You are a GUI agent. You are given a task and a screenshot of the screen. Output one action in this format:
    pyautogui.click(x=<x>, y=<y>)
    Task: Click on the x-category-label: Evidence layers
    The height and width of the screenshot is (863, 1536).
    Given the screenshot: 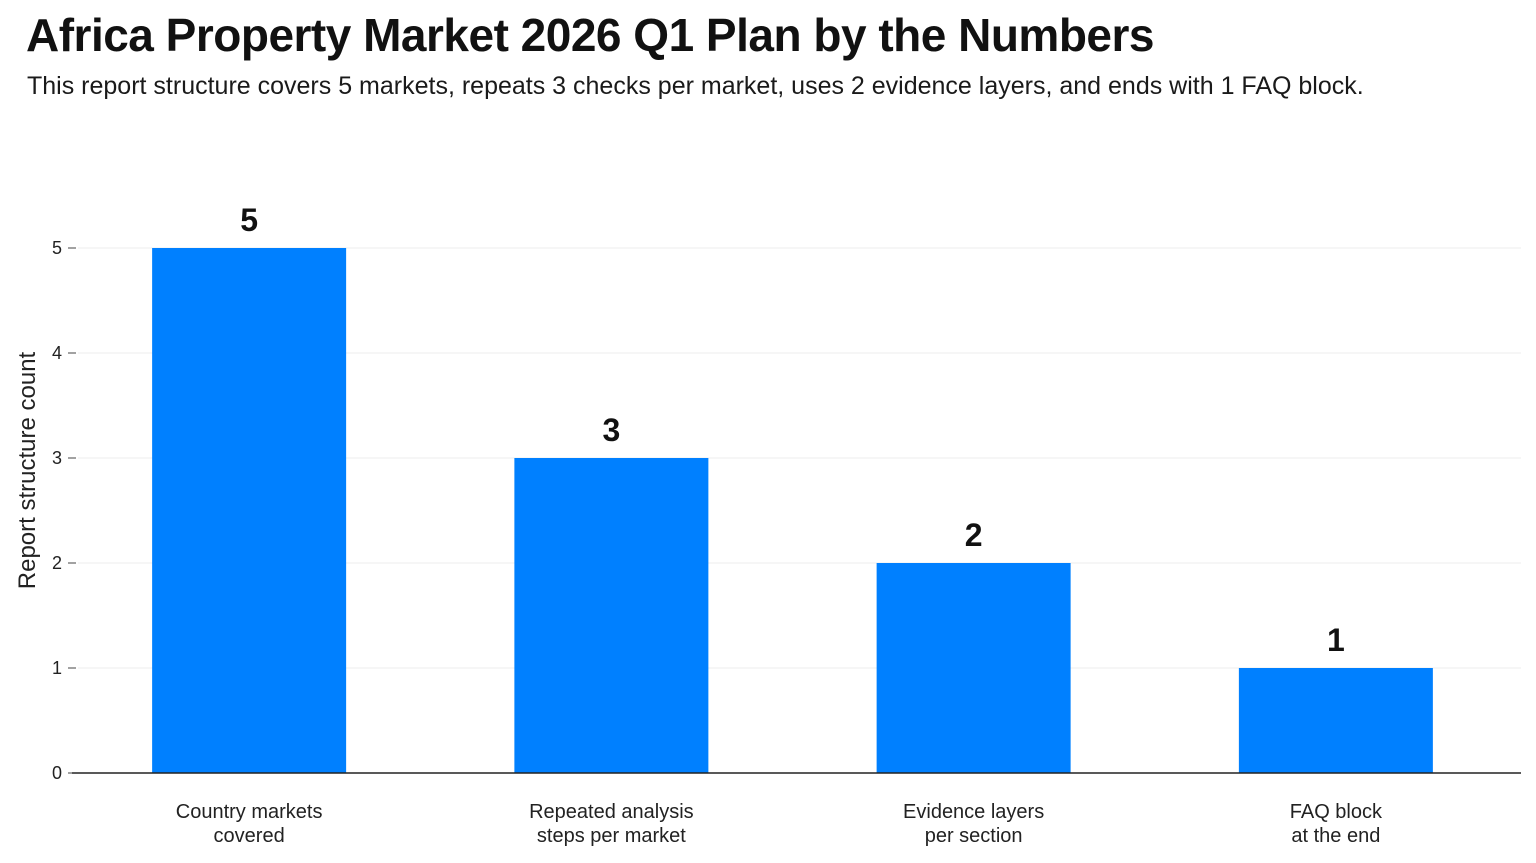 What is the action you would take?
    pyautogui.click(x=973, y=812)
    